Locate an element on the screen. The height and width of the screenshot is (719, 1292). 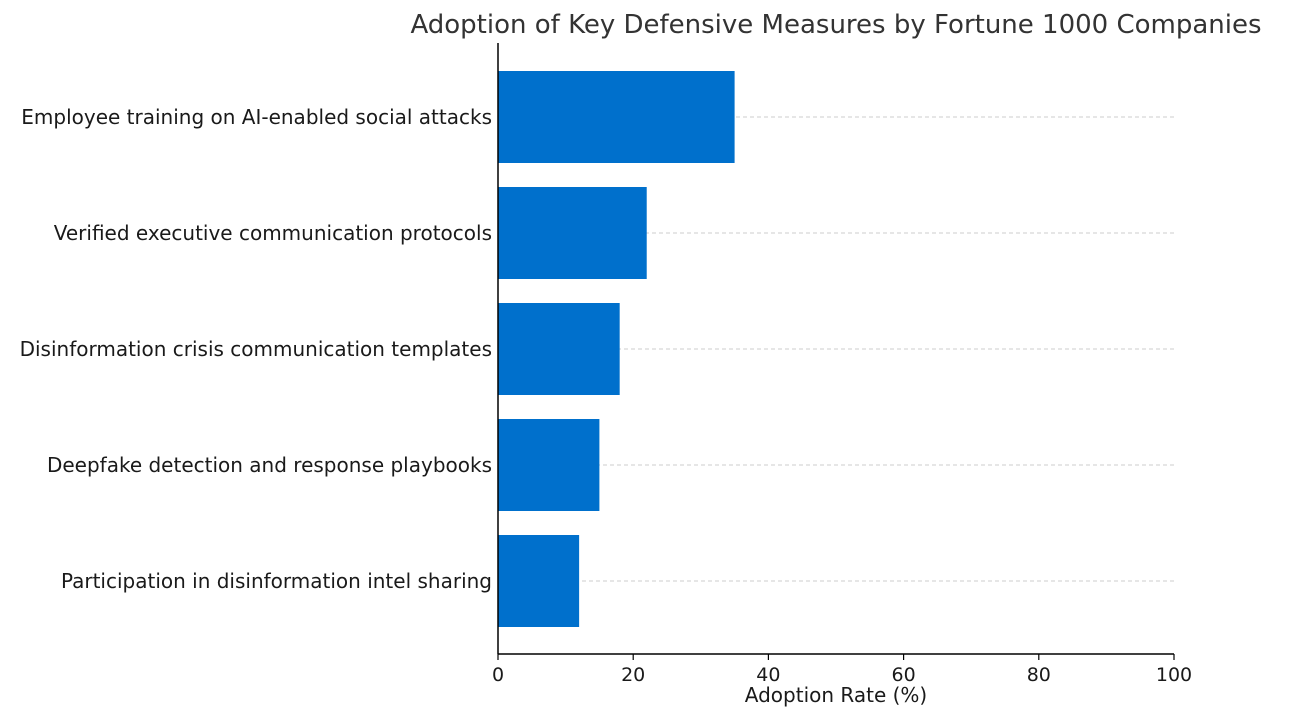
x-tick-label: 100 is located at coordinates (1174, 675).